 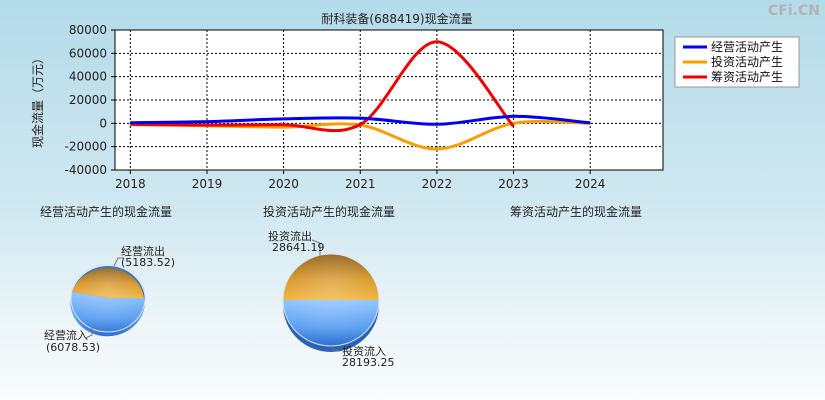 What do you see at coordinates (85, 147) in the screenshot?
I see `y-tick-label: -20000` at bounding box center [85, 147].